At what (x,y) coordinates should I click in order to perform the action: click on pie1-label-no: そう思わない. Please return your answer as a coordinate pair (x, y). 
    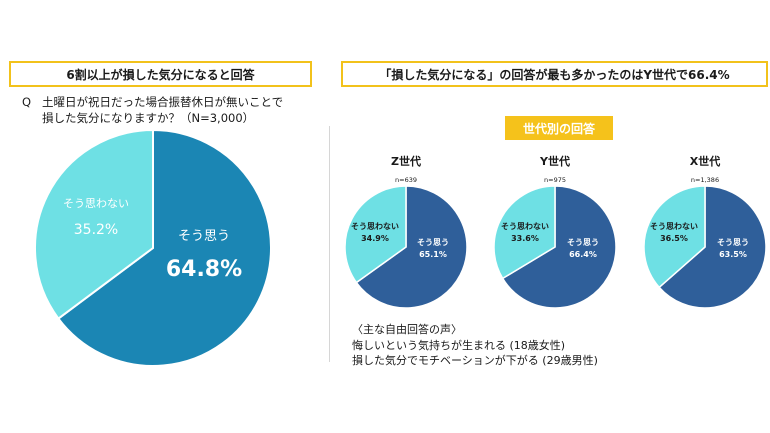
    Looking at the image, I should click on (375, 226).